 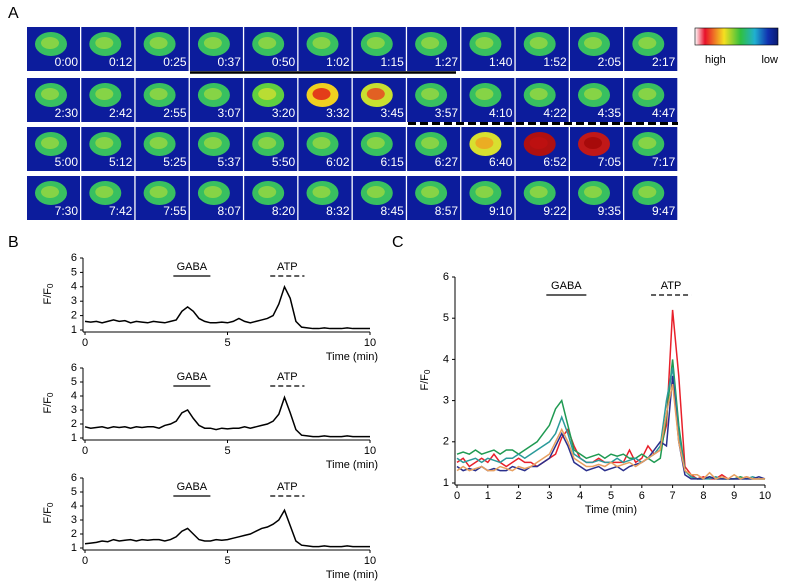 What do you see at coordinates (447, 211) in the screenshot?
I see `timestamp: 8:57` at bounding box center [447, 211].